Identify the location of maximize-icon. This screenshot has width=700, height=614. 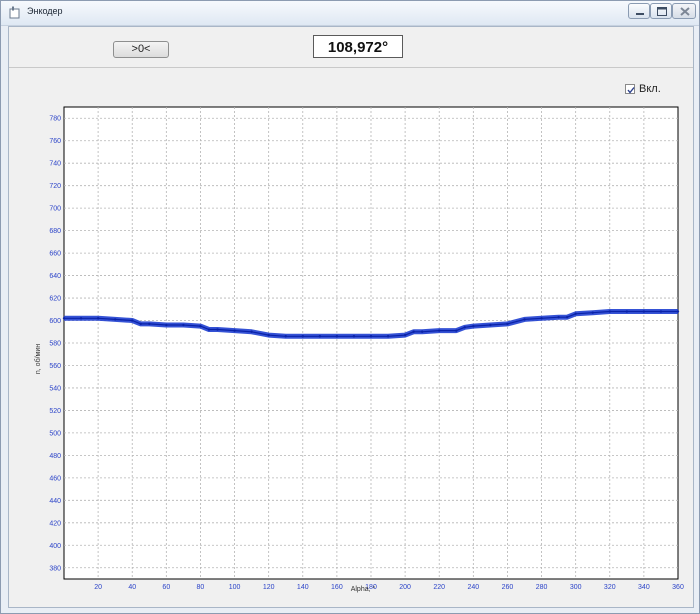
(662, 11).